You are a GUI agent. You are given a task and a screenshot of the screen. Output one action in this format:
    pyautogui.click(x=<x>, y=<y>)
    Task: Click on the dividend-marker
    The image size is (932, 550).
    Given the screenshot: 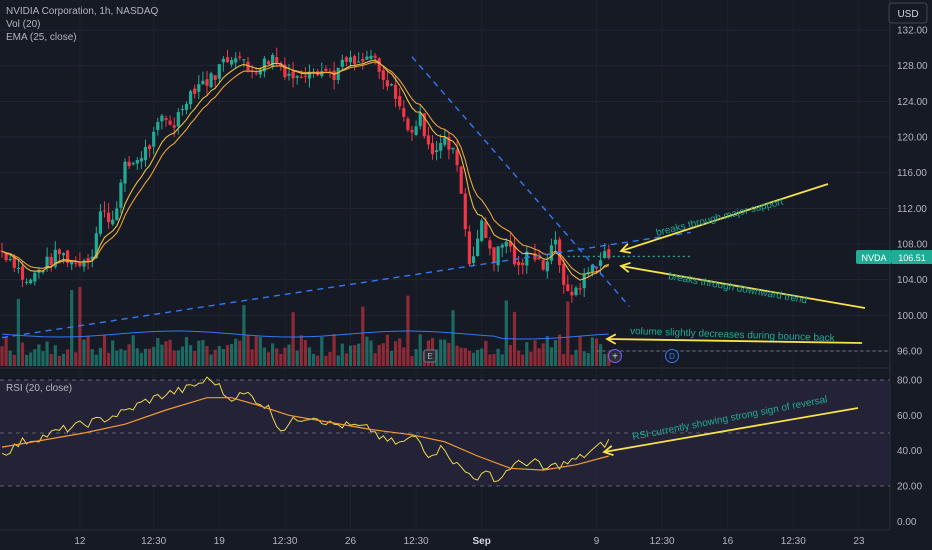 What is the action you would take?
    pyautogui.click(x=672, y=356)
    